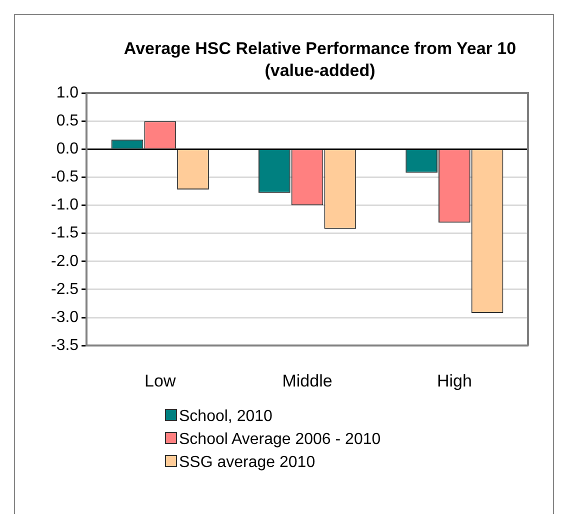 The image size is (568, 518). Describe the element at coordinates (64, 289) in the screenshot. I see `y-tick-label: -2.5` at that location.